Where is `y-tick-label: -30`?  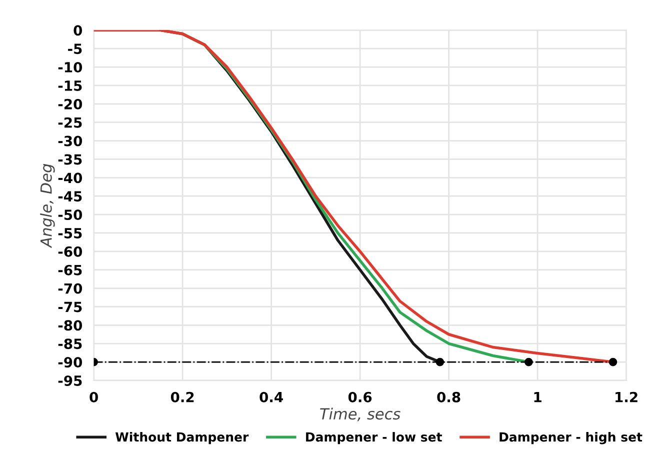
y-tick-label: -30 is located at coordinates (70, 141).